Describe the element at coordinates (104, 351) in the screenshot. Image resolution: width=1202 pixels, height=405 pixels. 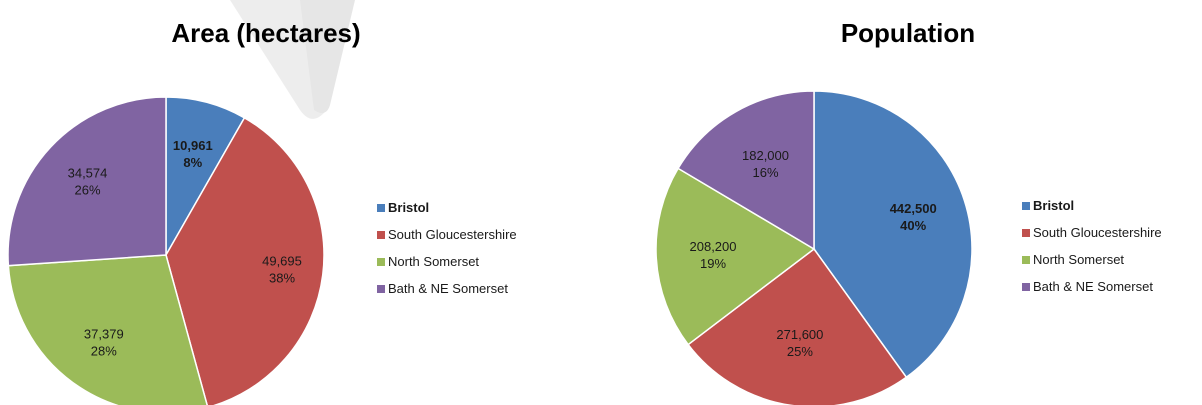
I see `data-label-percent-north-somerset: 28%` at that location.